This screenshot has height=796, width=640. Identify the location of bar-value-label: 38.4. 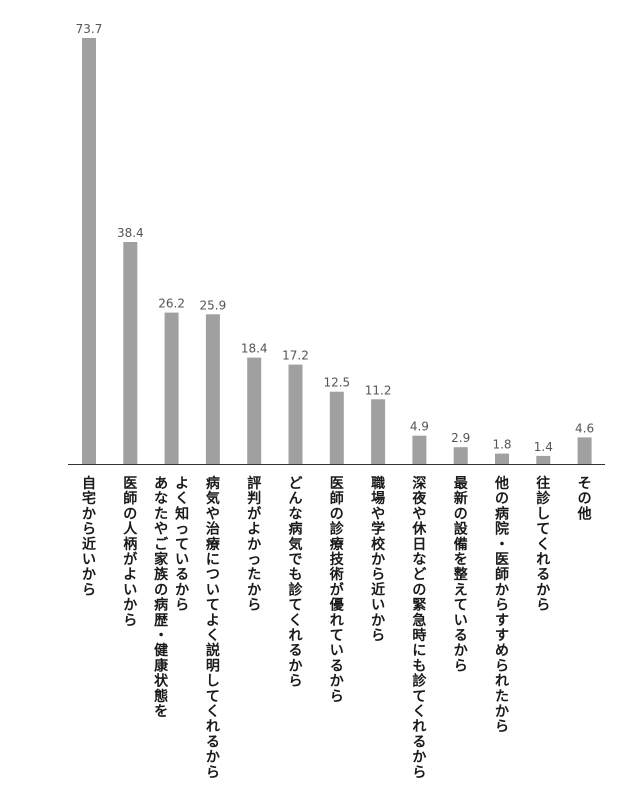
(130, 233).